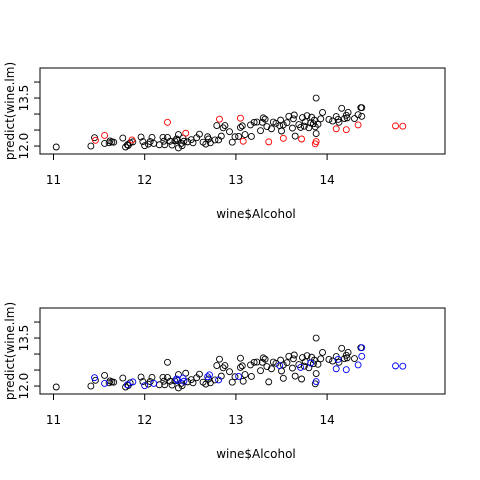  I want to click on upper-y-axis-label: predict(wine.lm), so click(10, 111).